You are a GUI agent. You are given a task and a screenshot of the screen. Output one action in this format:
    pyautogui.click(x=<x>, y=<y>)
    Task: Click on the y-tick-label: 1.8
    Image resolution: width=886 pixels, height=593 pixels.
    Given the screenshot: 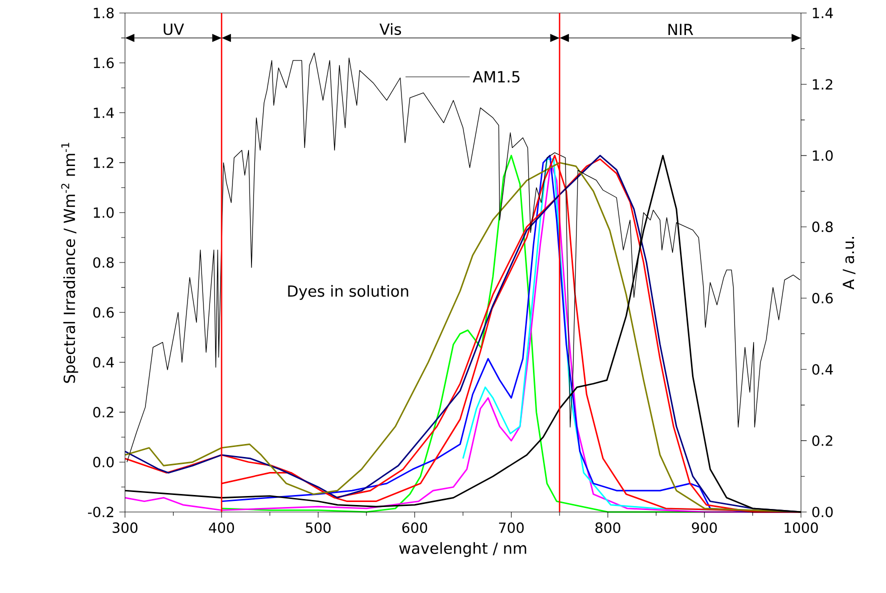 What is the action you would take?
    pyautogui.click(x=104, y=13)
    